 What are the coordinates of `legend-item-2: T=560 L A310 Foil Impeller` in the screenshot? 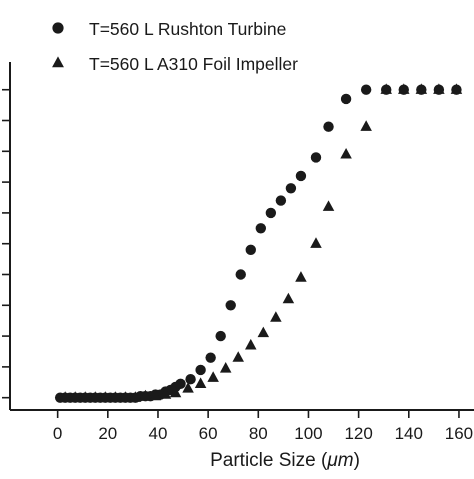 It's located at (175, 64).